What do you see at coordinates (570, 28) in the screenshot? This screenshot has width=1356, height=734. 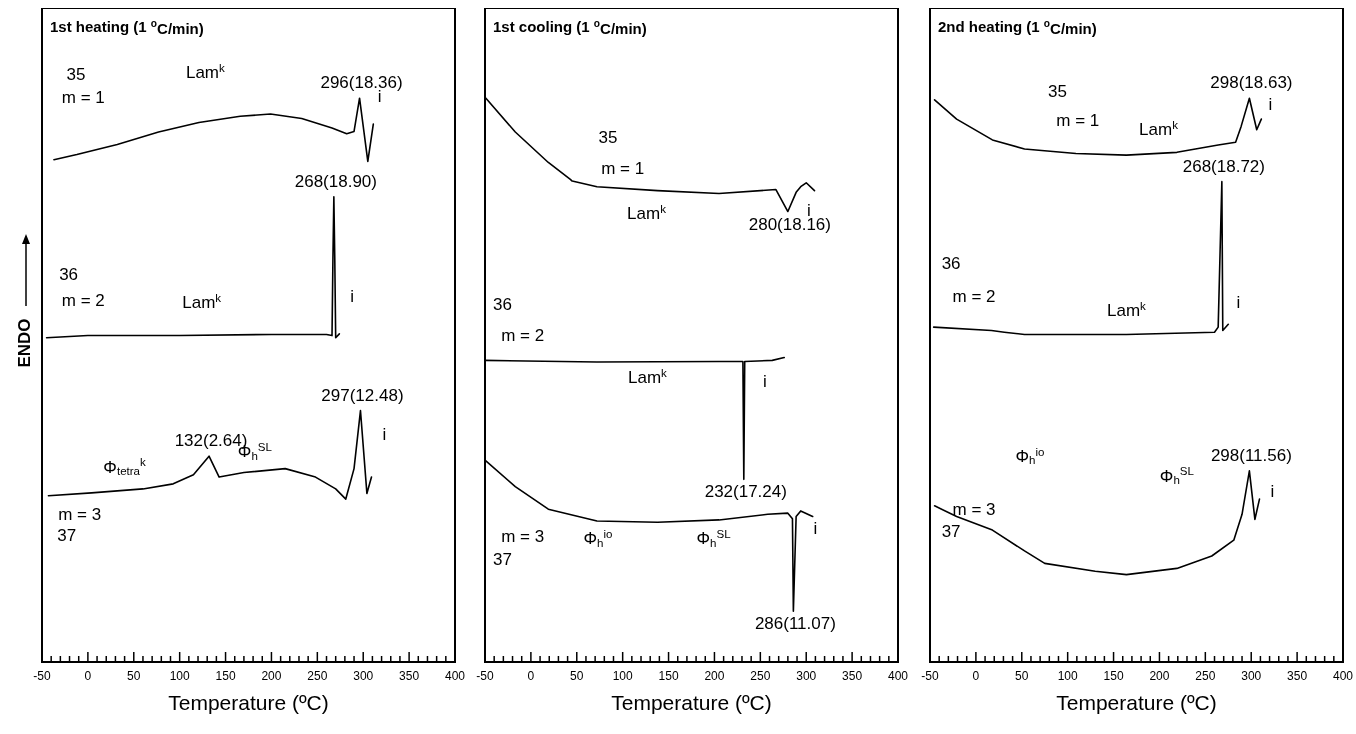 I see `chart-title: 1st cooling (1 $^{o}$C/min)` at bounding box center [570, 28].